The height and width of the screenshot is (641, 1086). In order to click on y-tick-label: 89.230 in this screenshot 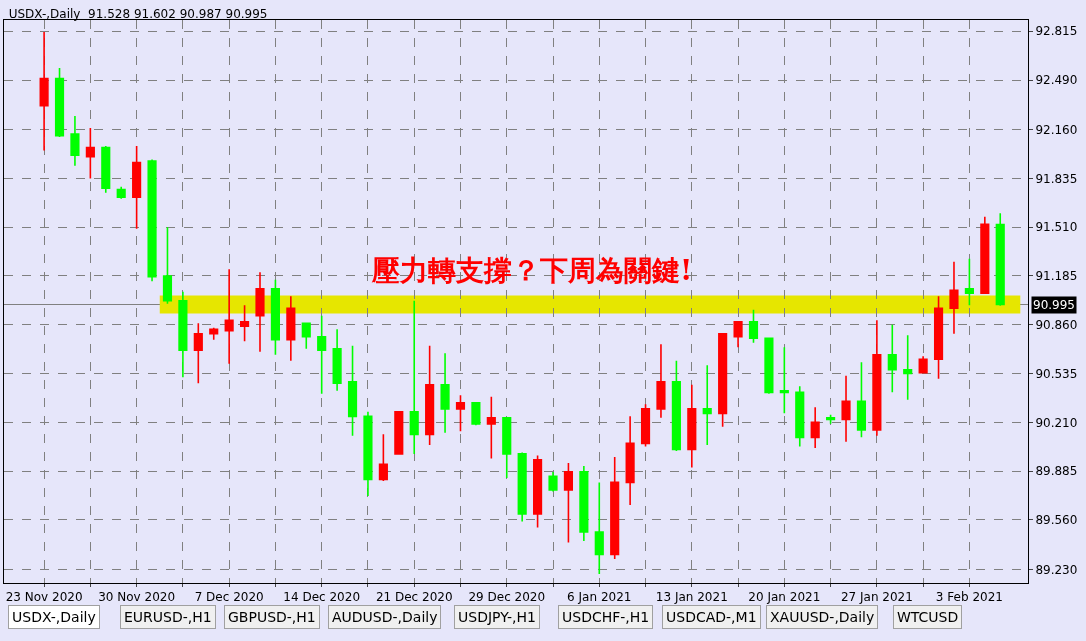, I will do `click(1056, 569)`.